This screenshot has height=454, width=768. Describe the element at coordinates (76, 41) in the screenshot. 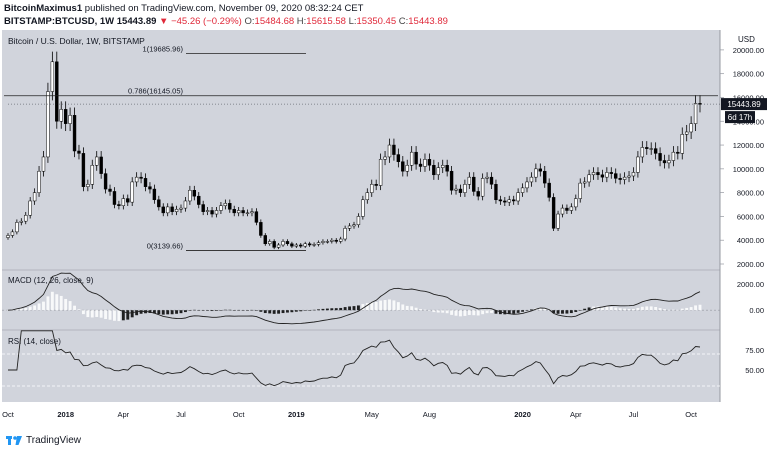

I see `chart-title: Bitcoin / U.S. Dollar, 1W, BITSTAMP` at that location.